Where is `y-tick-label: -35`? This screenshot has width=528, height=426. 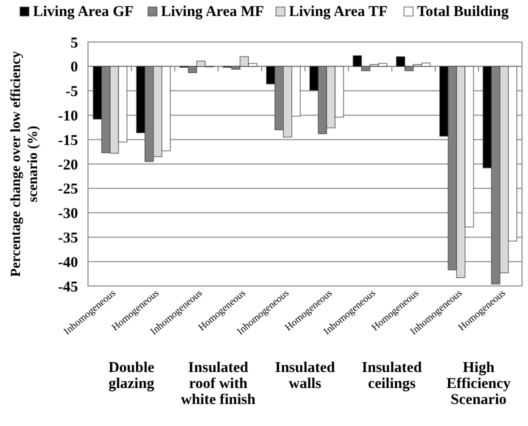 y-tick-label: -35 is located at coordinates (68, 238).